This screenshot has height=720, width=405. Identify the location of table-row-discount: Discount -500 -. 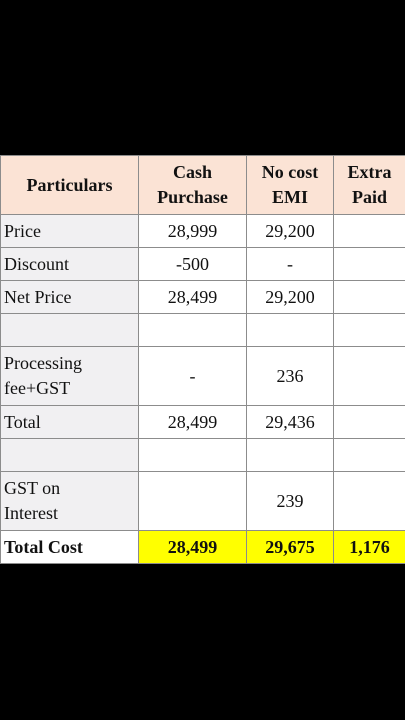
(202, 264).